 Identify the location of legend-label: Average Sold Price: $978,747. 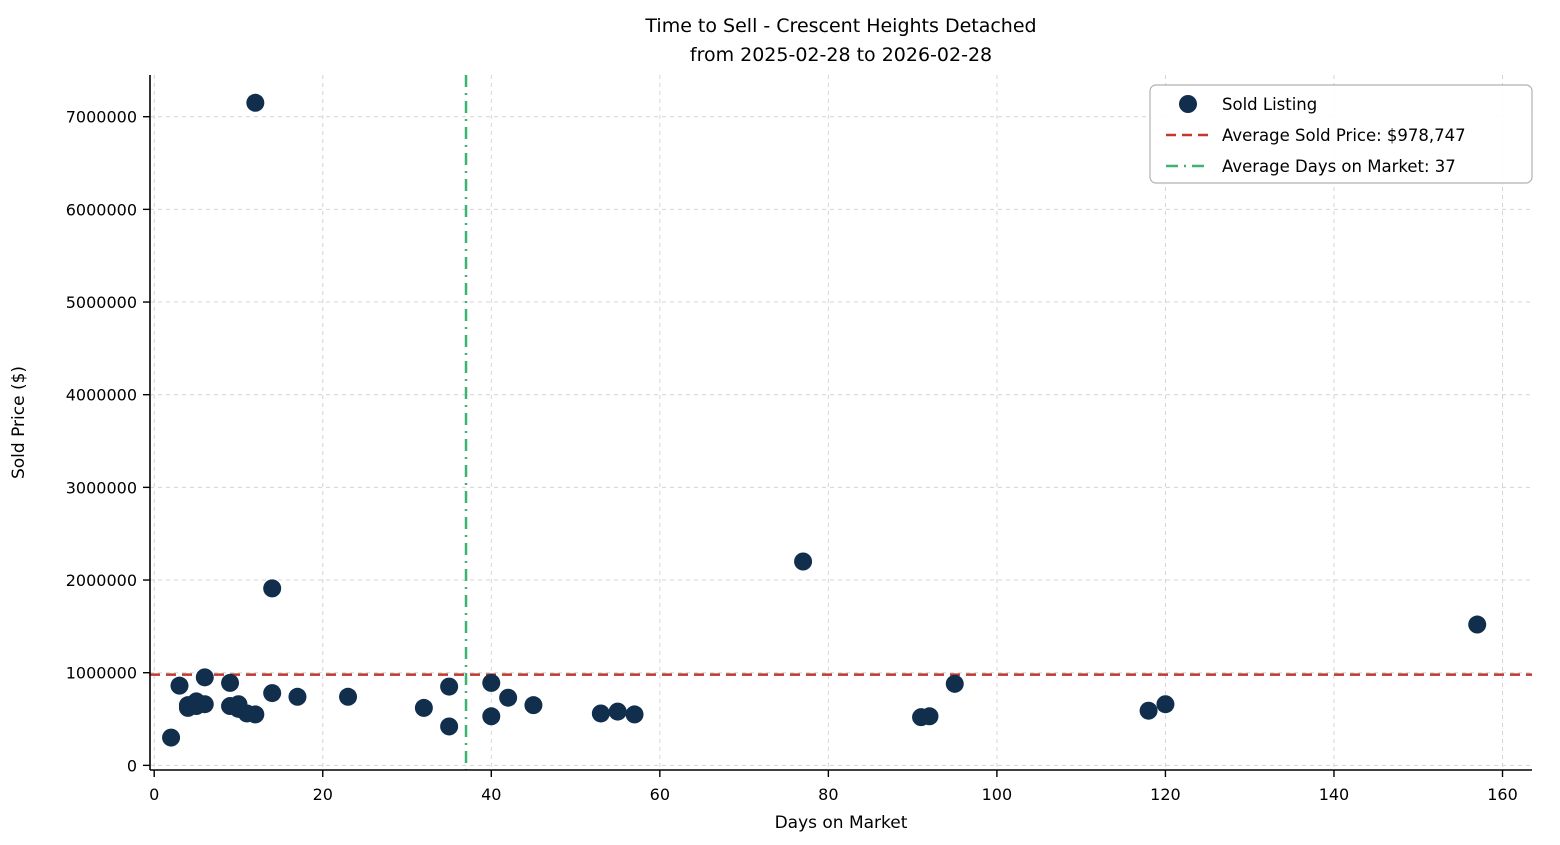
(1344, 135).